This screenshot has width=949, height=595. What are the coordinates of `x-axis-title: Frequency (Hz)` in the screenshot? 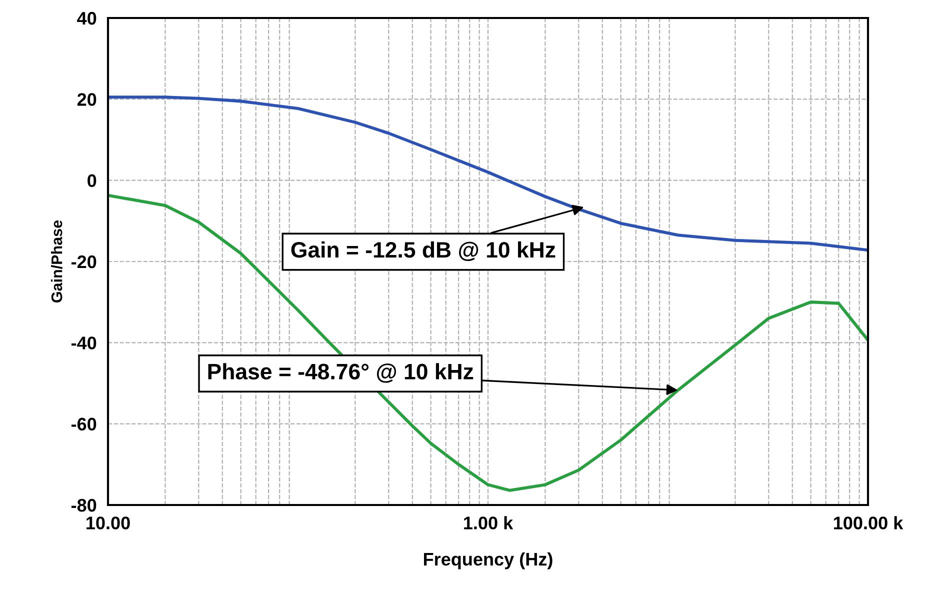 It's located at (488, 561).